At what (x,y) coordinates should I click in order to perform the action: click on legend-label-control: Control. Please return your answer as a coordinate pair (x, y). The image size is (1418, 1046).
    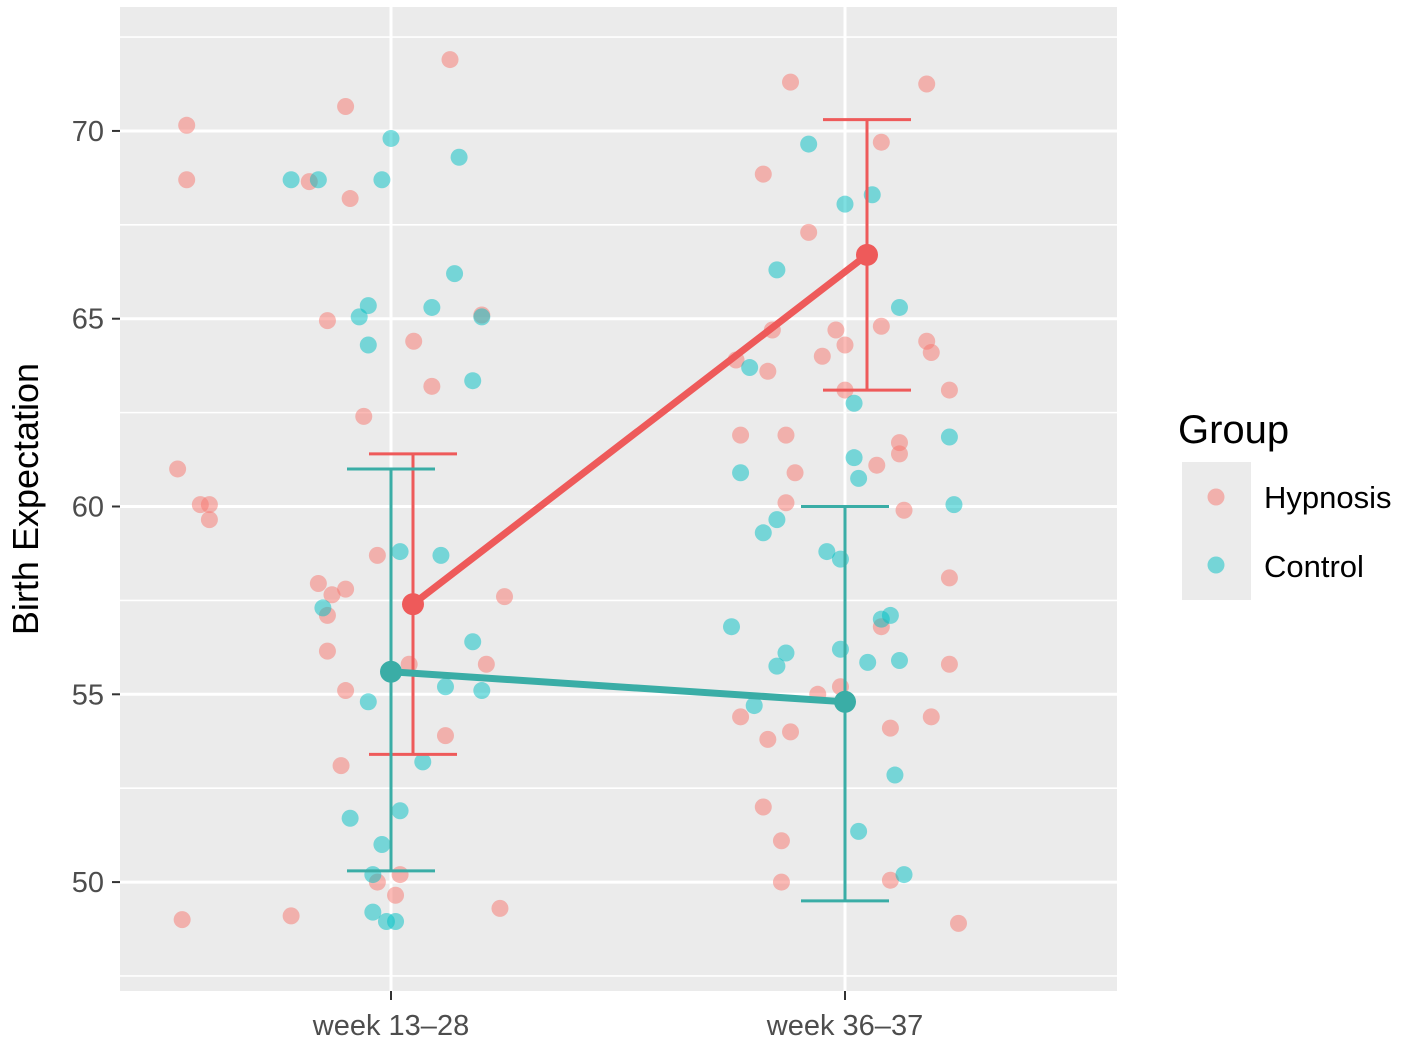
    Looking at the image, I should click on (1314, 566).